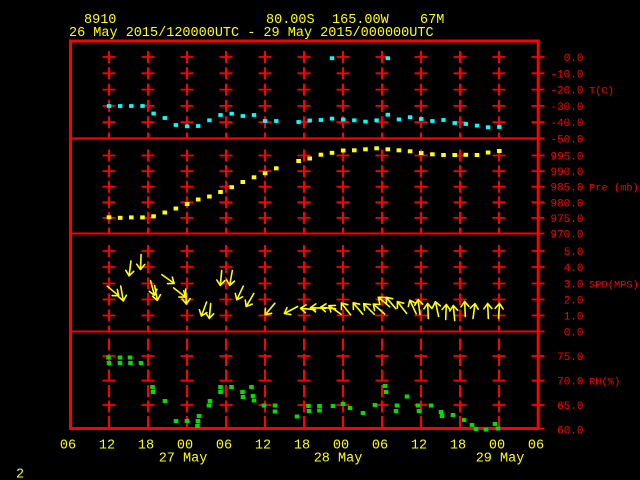  Describe the element at coordinates (183, 459) in the screenshot. I see `svg-text: 27 May` at that location.